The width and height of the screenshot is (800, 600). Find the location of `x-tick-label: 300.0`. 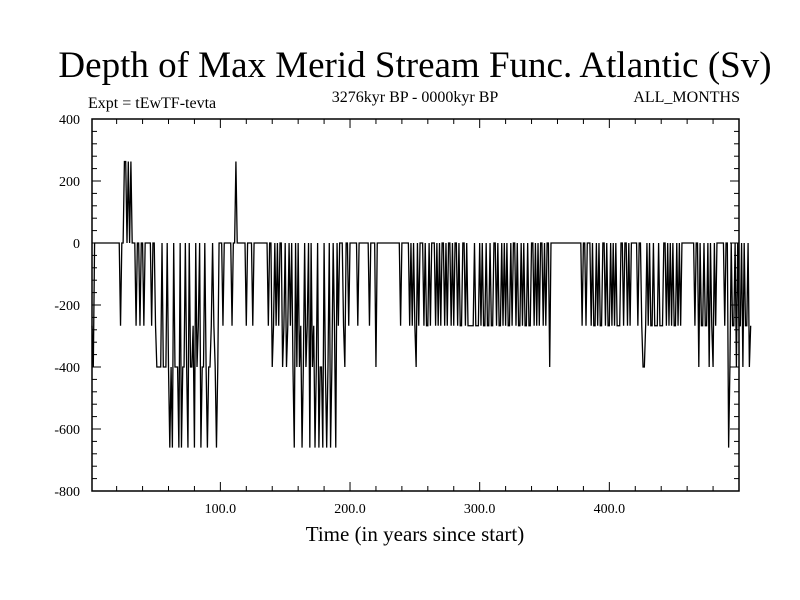

x-tick-label: 300.0 is located at coordinates (480, 509).